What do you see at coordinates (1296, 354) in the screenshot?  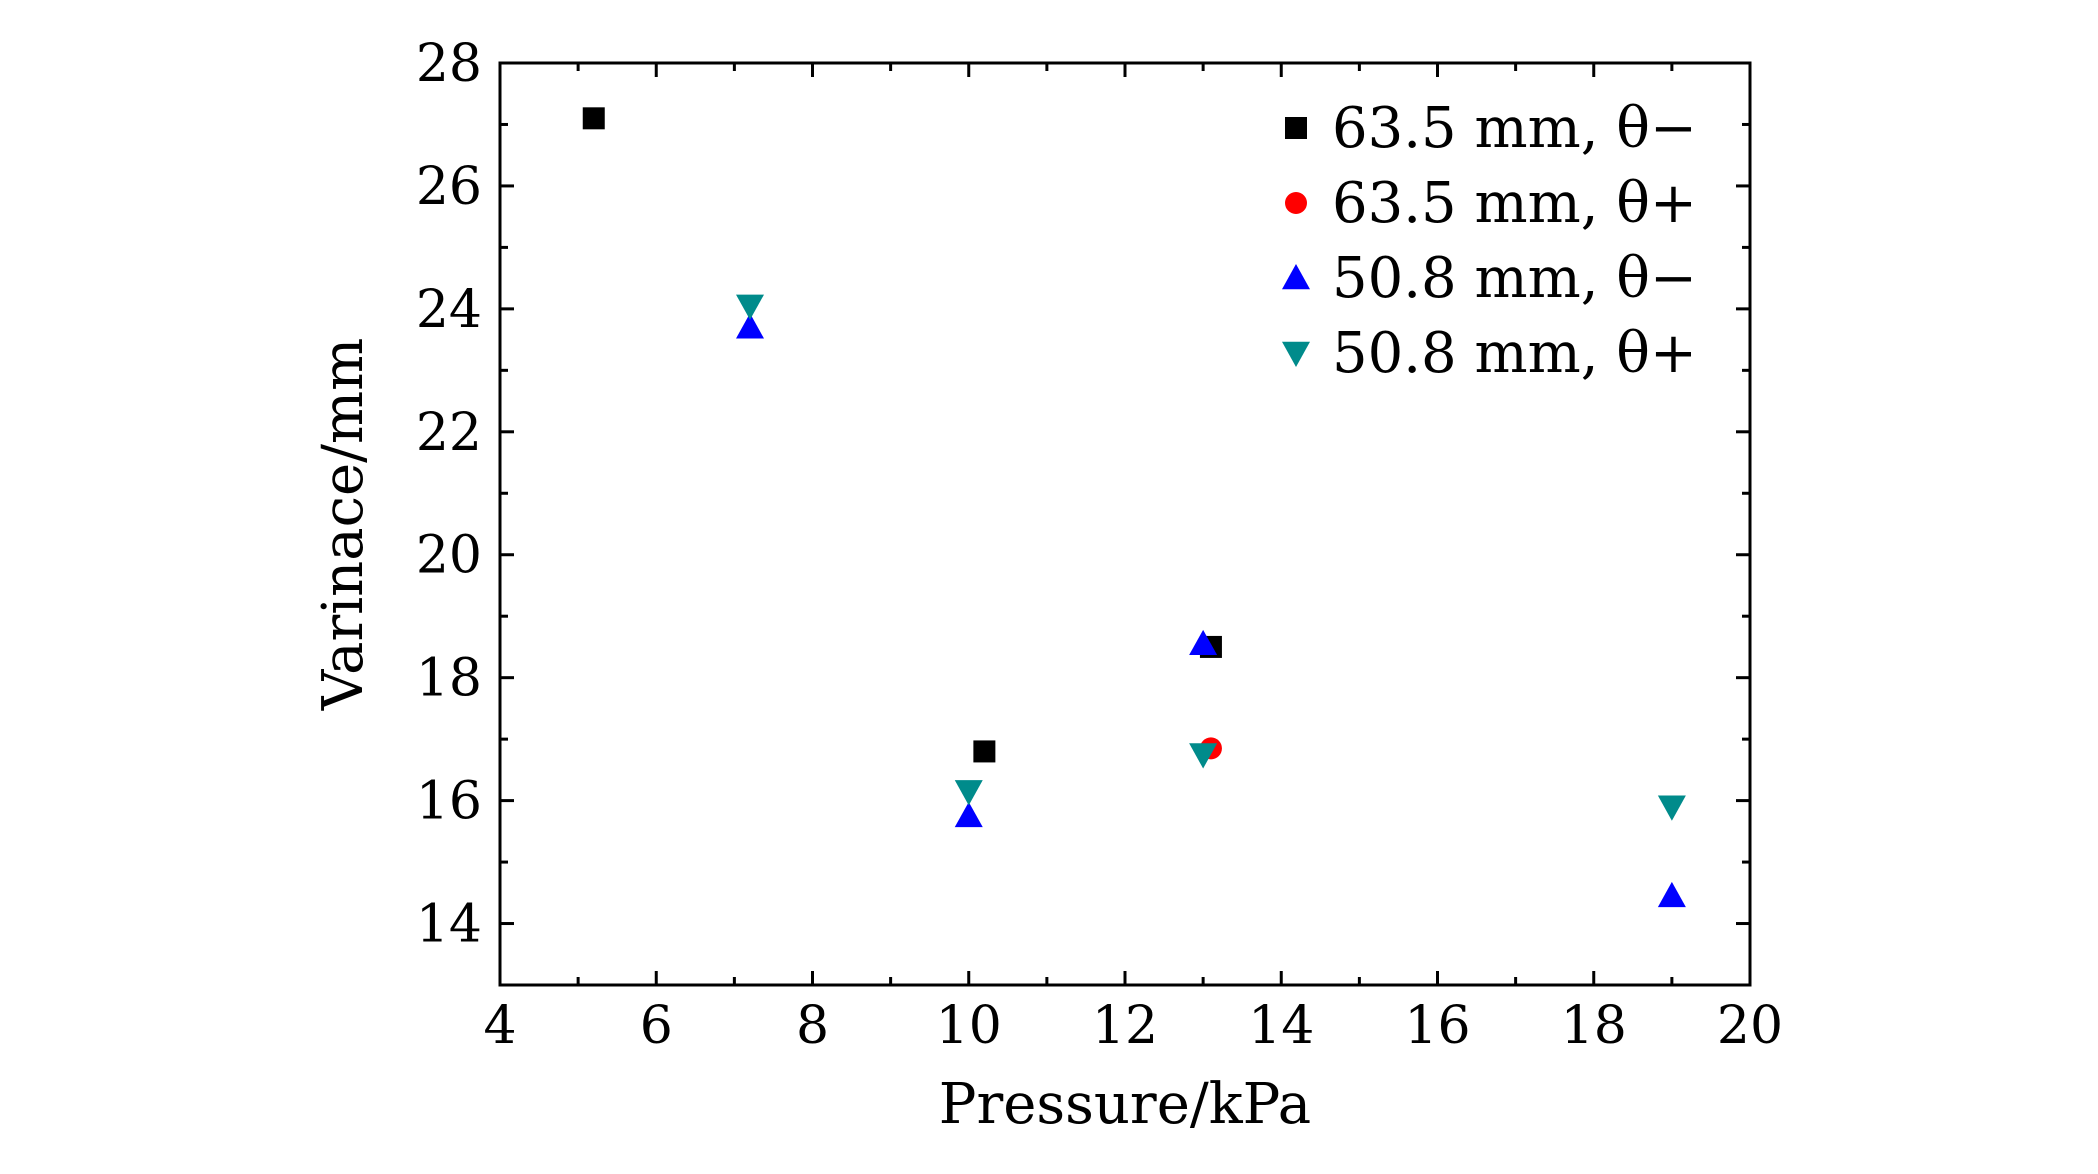 I see `legend-marker-triangle-down` at bounding box center [1296, 354].